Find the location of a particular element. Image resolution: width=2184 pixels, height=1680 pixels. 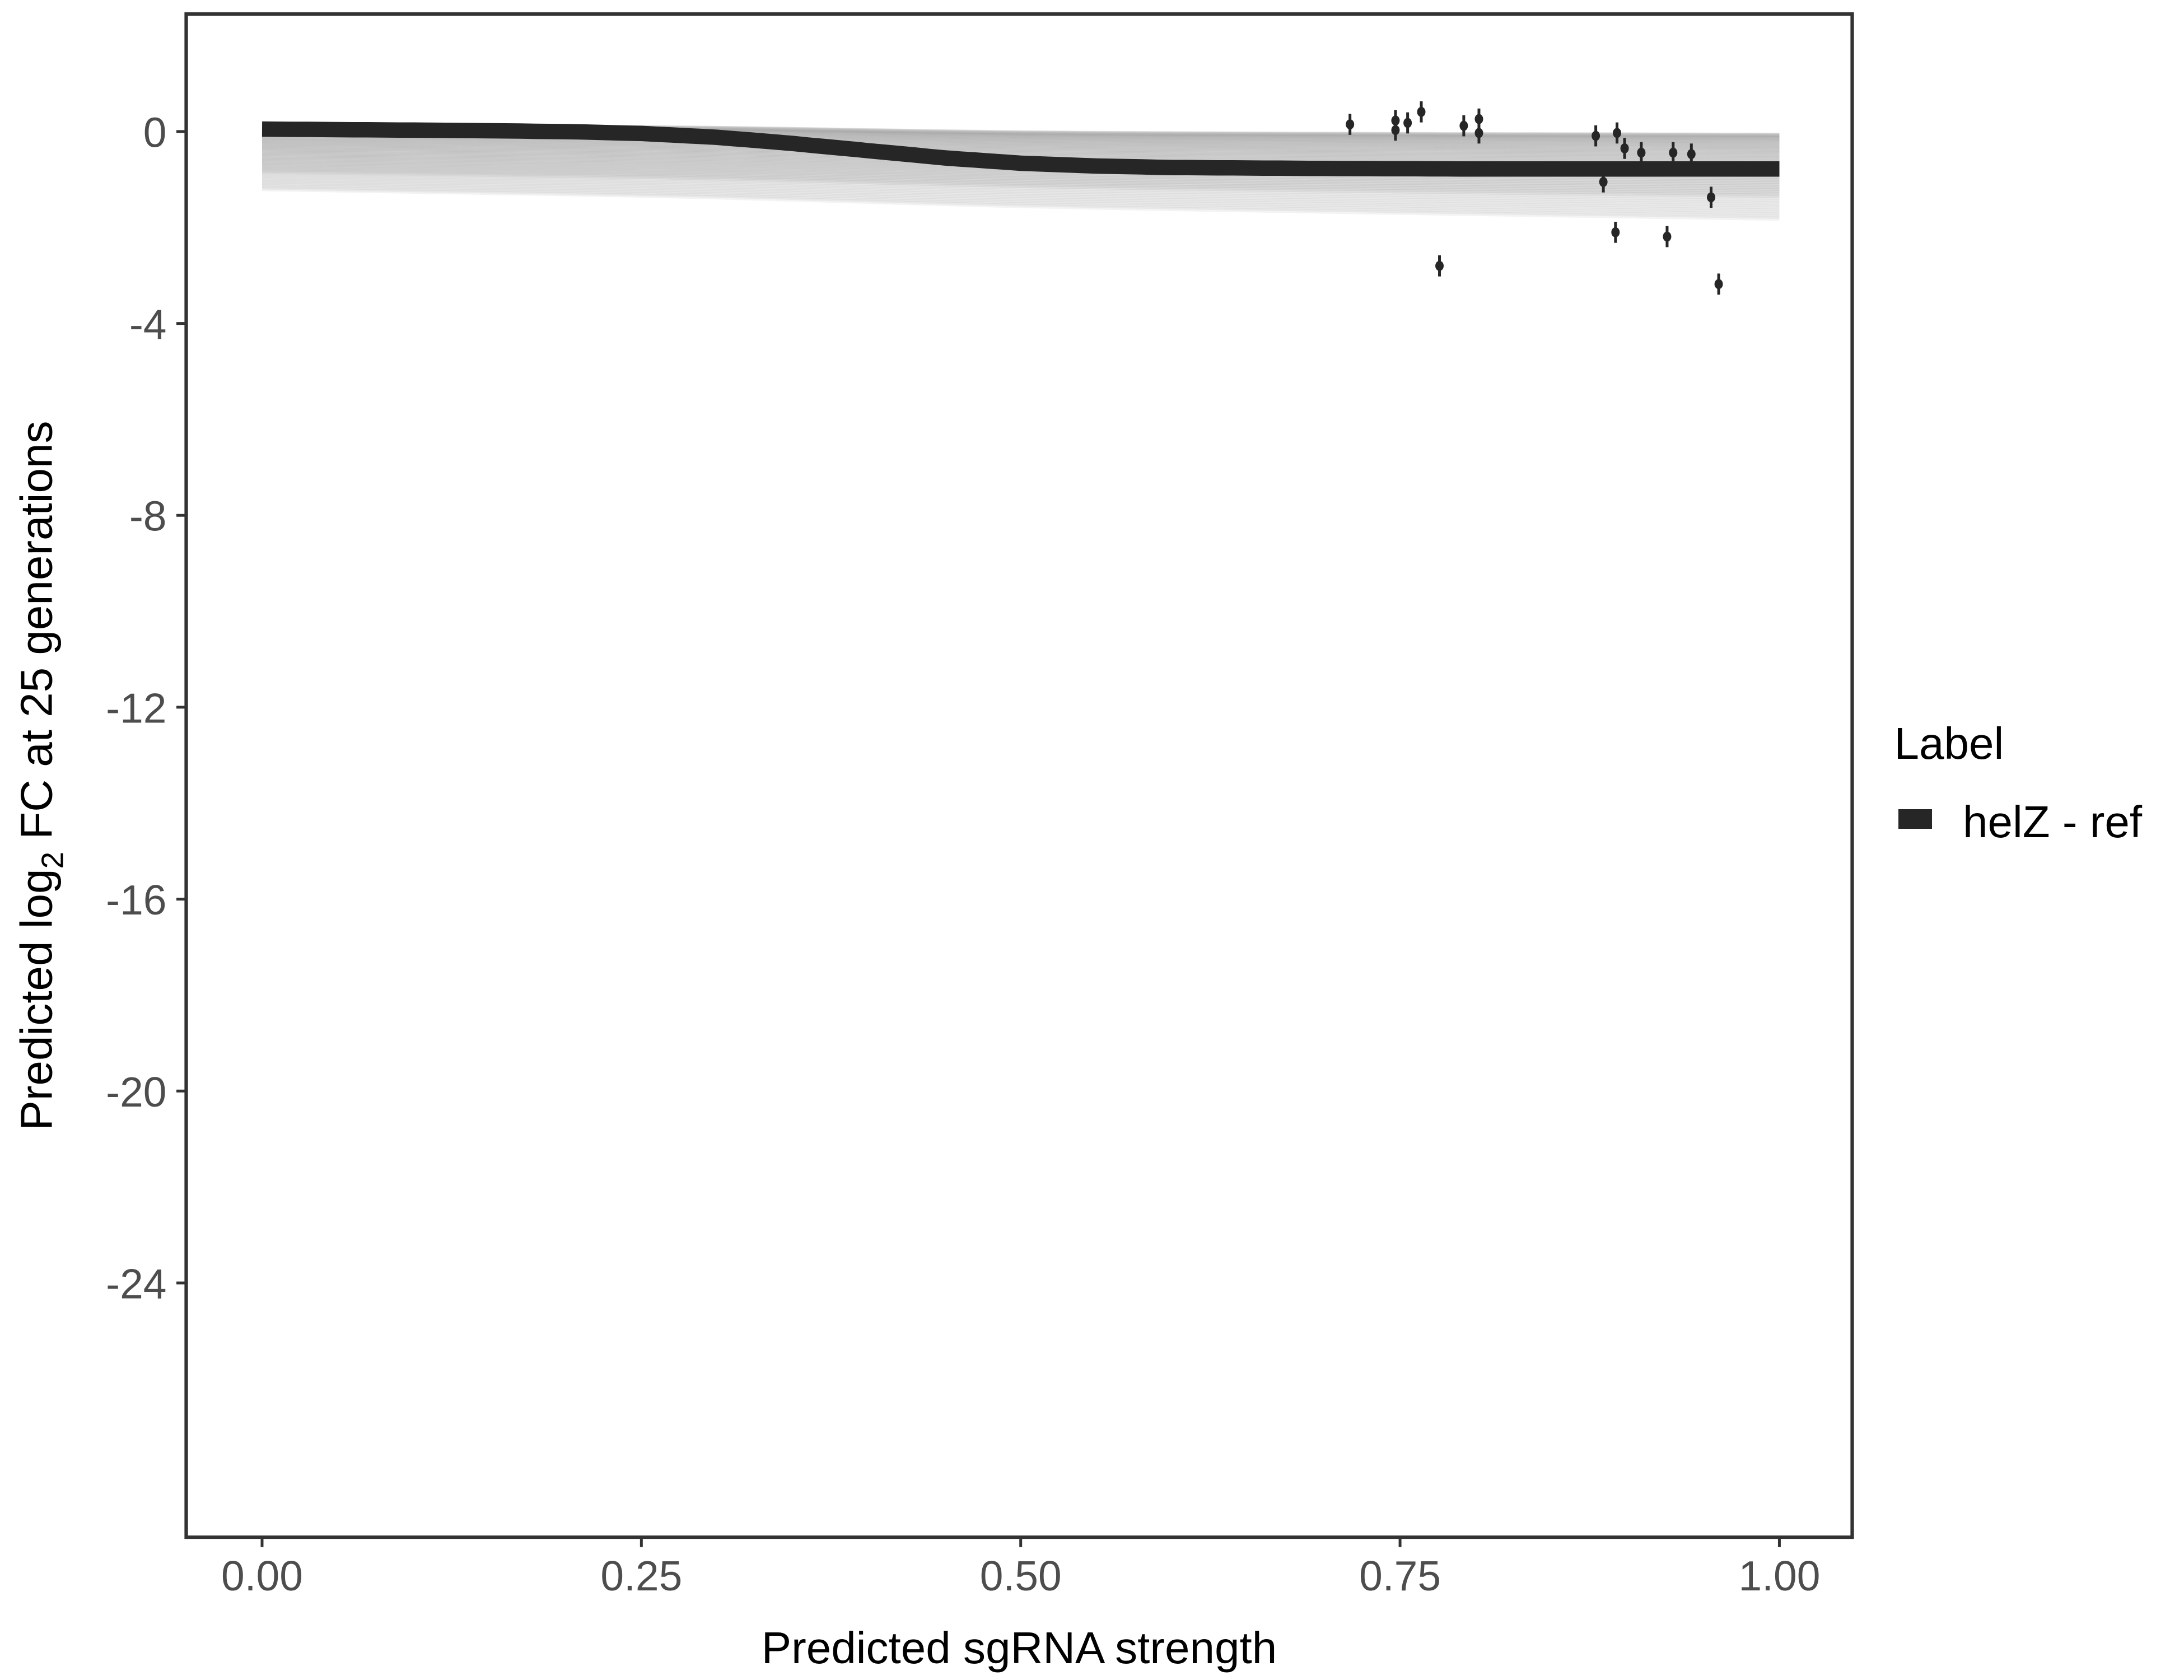

x-axis-title: Predicted sgRNA strength is located at coordinates (1020, 1648).